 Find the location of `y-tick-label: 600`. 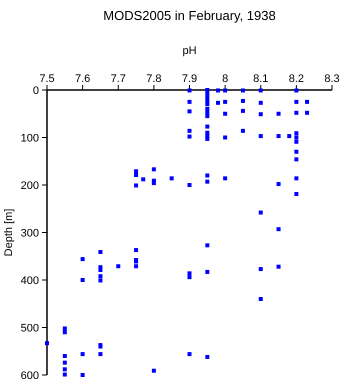

y-tick-label: 600 is located at coordinates (29, 376).